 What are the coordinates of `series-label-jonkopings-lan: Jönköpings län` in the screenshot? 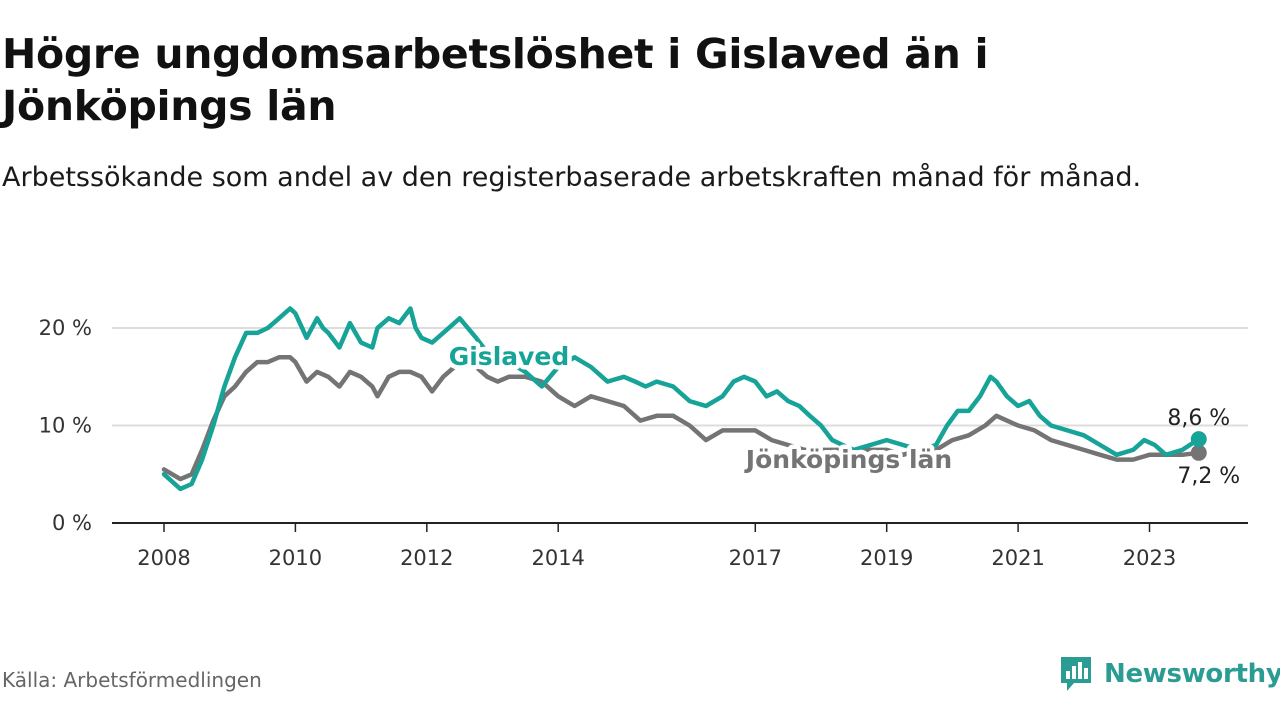 It's located at (848, 459).